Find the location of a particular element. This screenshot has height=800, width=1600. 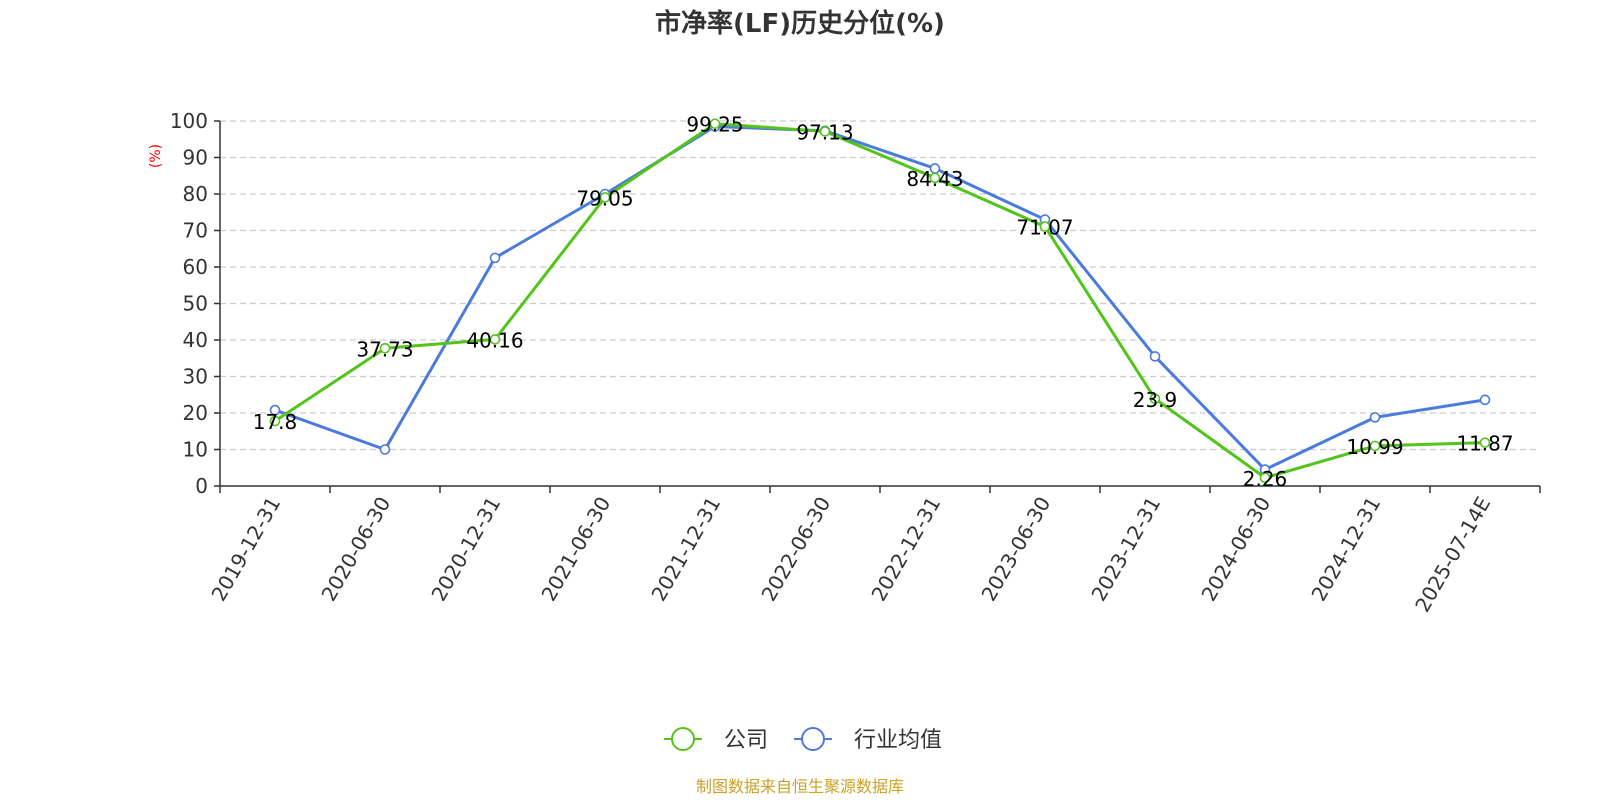

data-label: 2.26 is located at coordinates (1265, 479).